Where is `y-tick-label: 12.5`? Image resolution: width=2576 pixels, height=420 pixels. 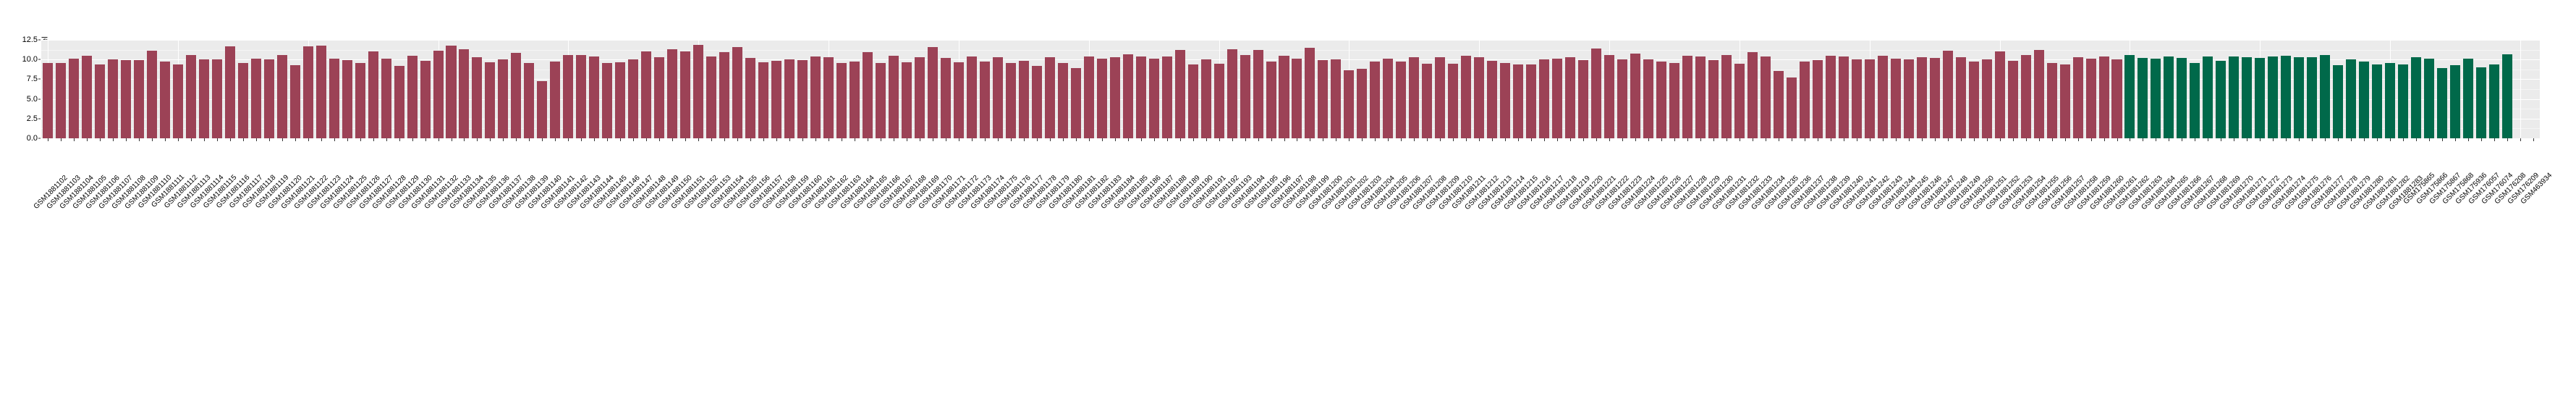 y-tick-label: 12.5 is located at coordinates (30, 39).